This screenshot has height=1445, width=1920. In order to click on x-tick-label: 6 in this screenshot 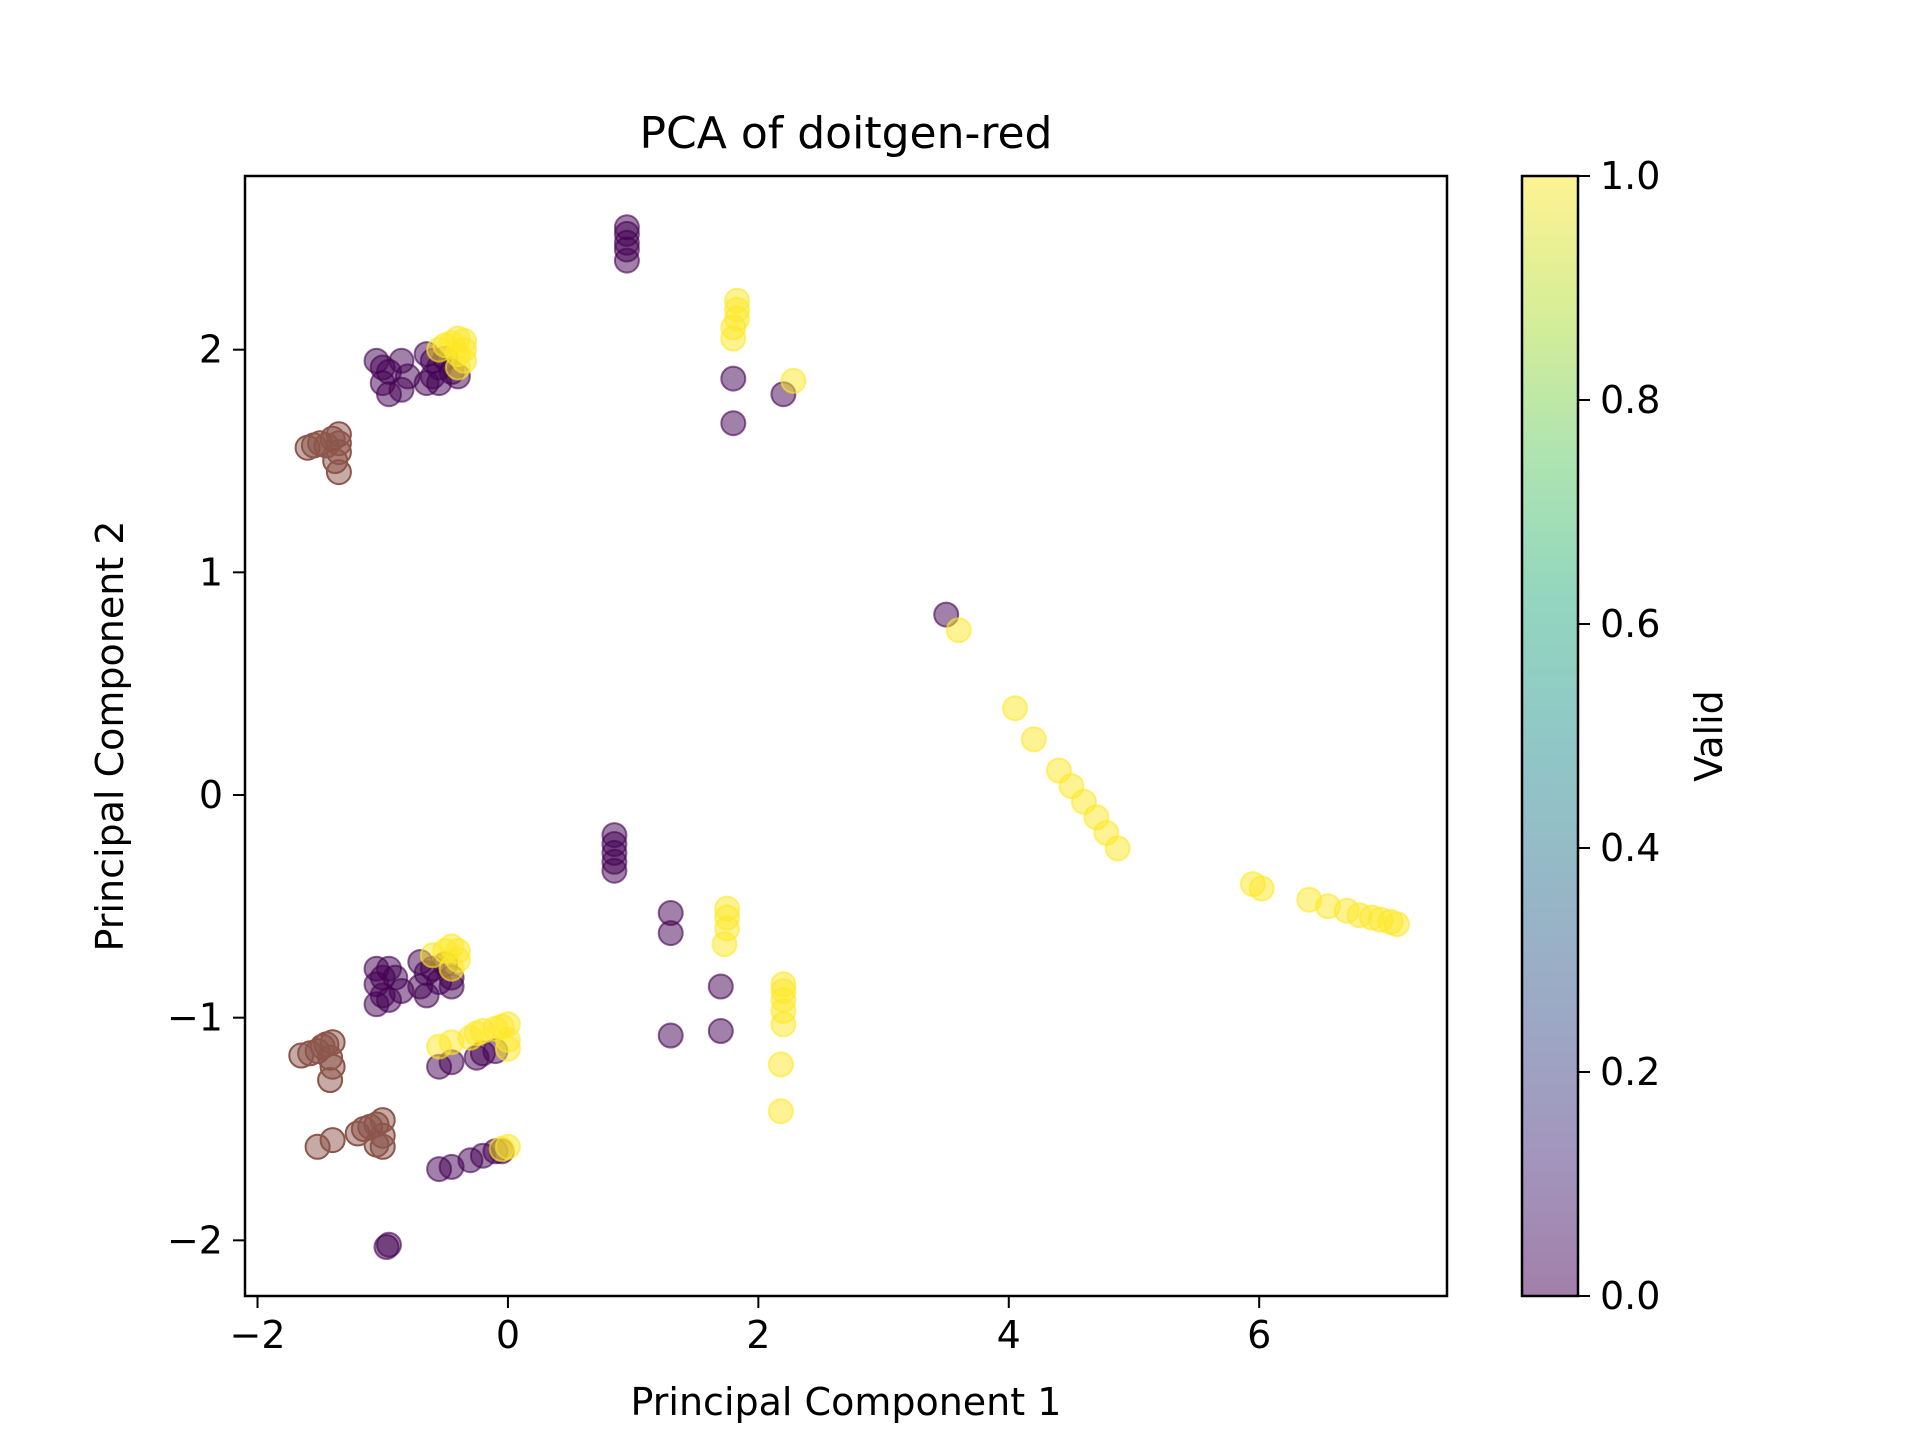, I will do `click(1259, 1335)`.